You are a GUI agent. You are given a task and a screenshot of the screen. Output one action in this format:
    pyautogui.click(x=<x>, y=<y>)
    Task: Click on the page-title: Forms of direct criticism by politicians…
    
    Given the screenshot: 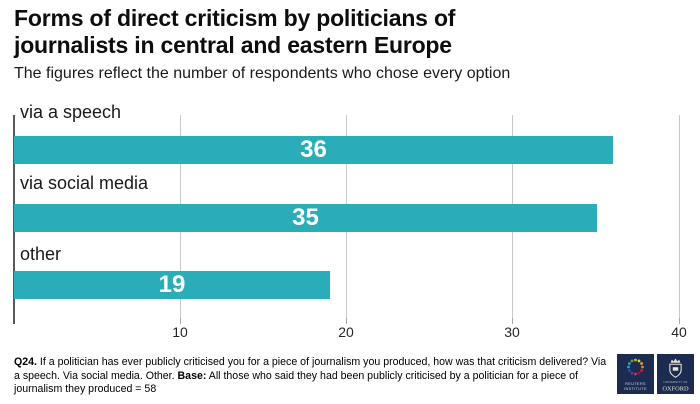 What is the action you would take?
    pyautogui.click(x=234, y=32)
    